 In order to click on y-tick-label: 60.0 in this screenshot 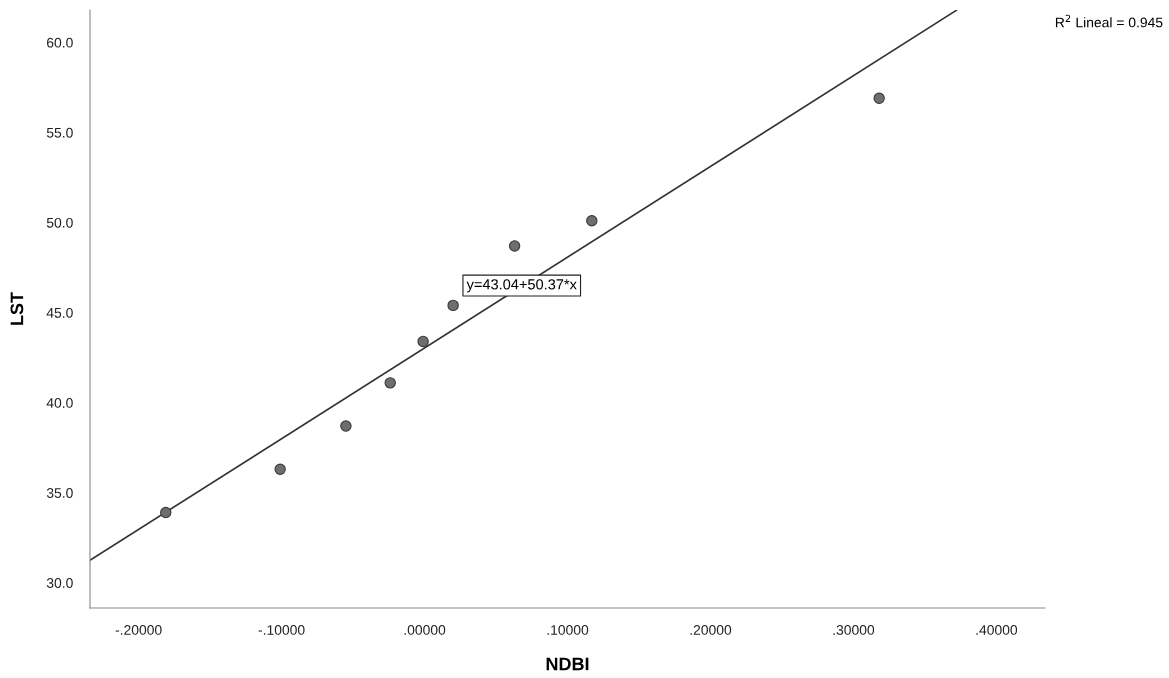, I will do `click(60, 42)`.